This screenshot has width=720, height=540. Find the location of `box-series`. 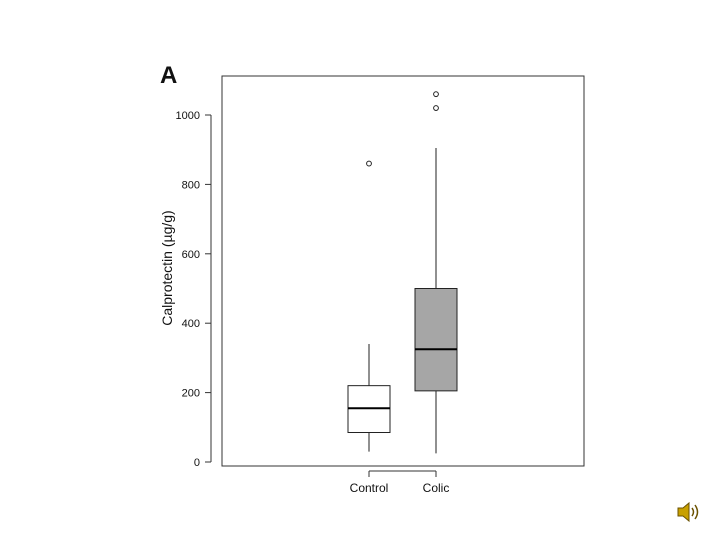

box-series is located at coordinates (402, 272).